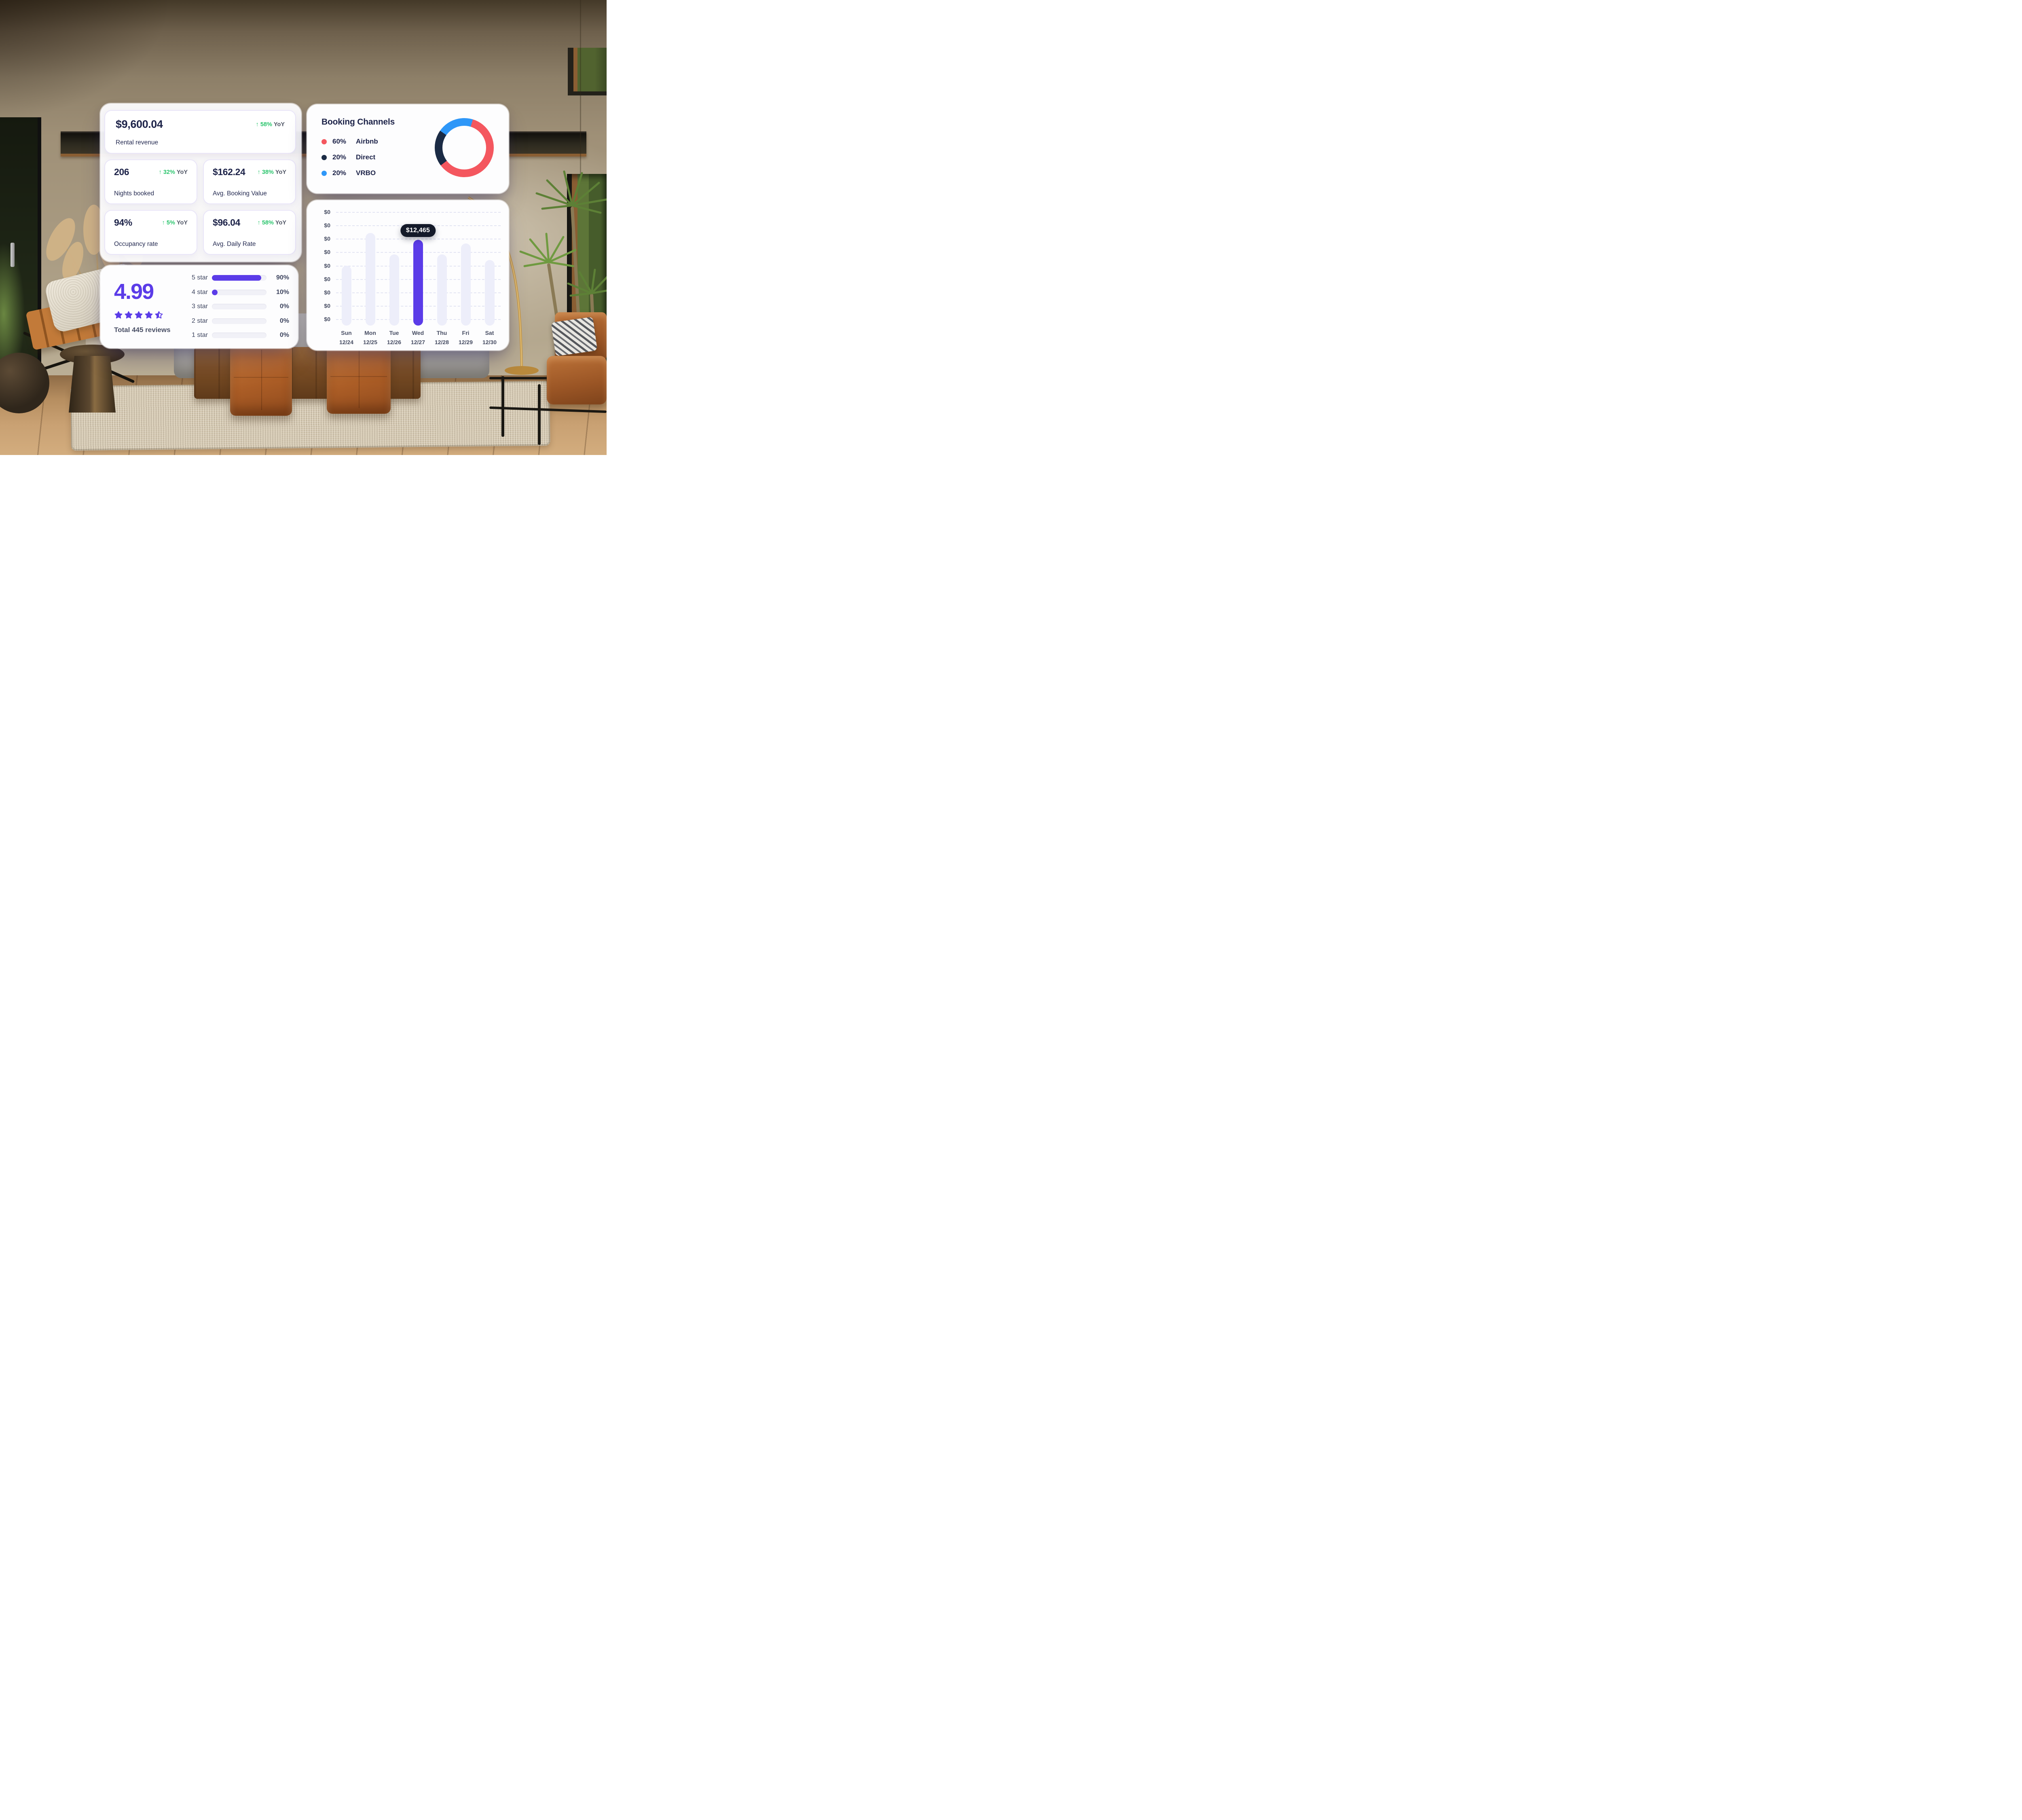  What do you see at coordinates (238, 292) in the screenshot?
I see `review-row-4-star: 4 star 10%` at bounding box center [238, 292].